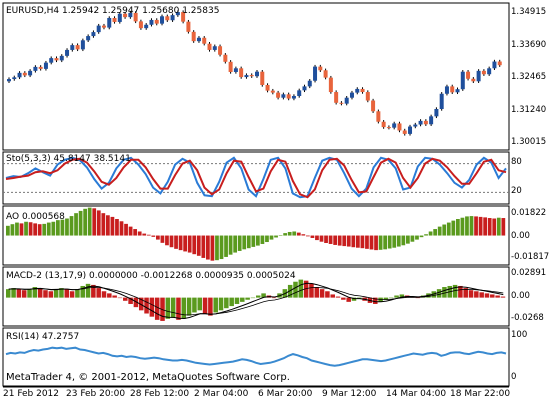  Describe the element at coordinates (43, 337) in the screenshot. I see `rsi-header: RSI(14) 47.2757` at that location.